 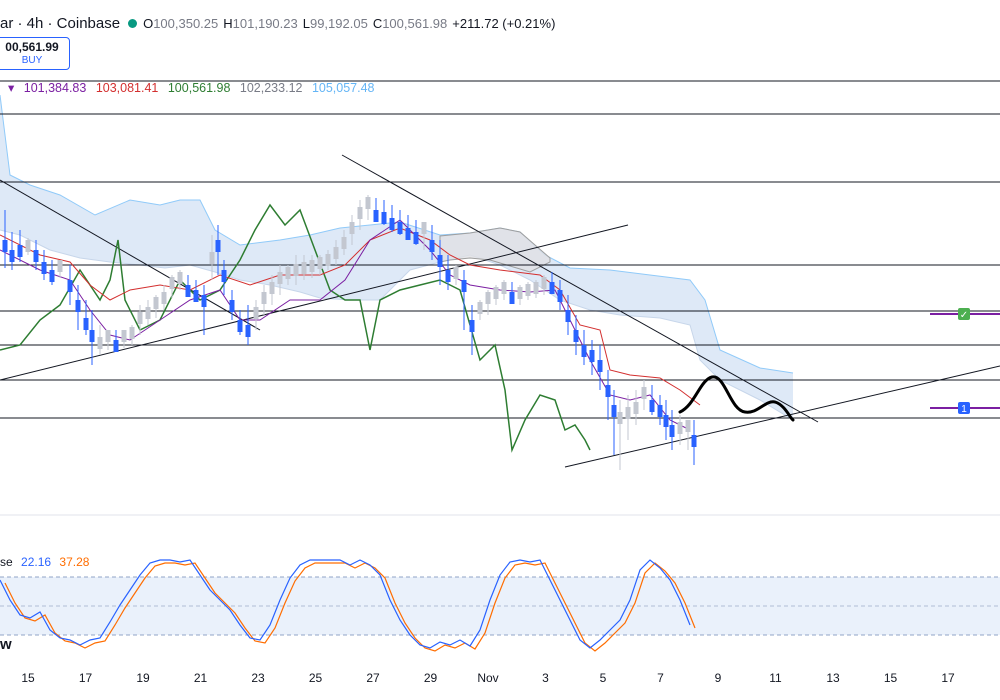 I want to click on alert-markers: ✓1, so click(x=965, y=361).